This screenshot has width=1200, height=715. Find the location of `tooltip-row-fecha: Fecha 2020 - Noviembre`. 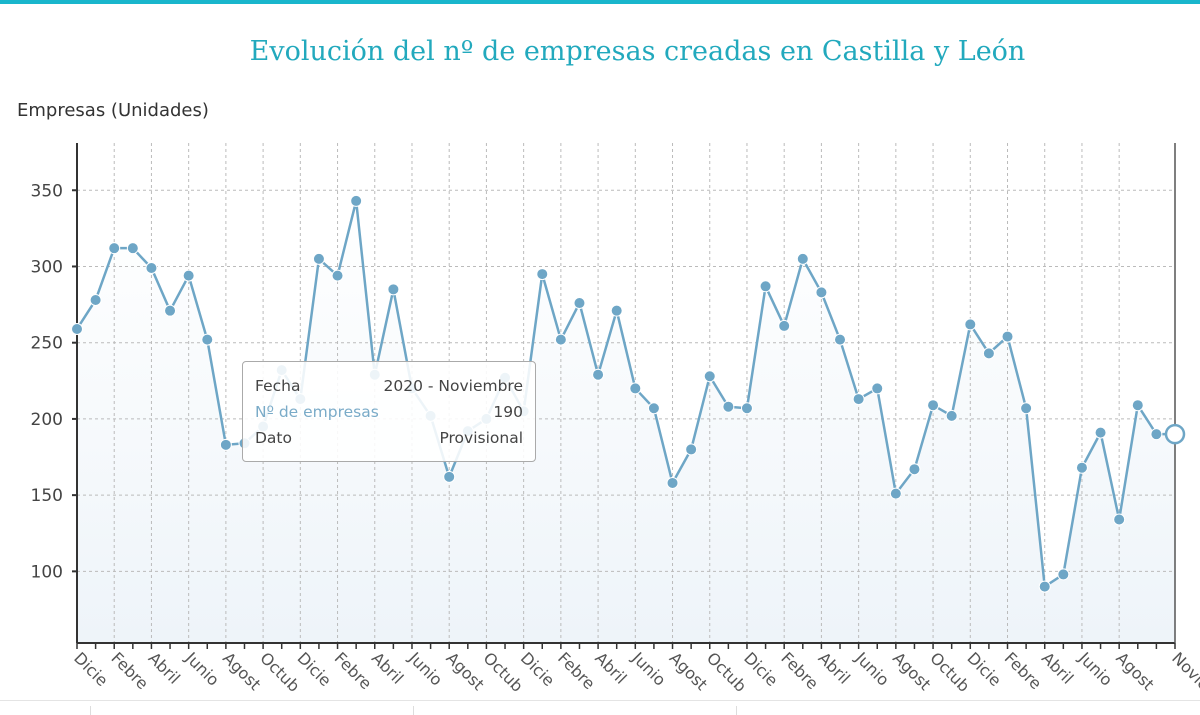

tooltip-row-fecha: Fecha 2020 - Noviembre is located at coordinates (389, 386).